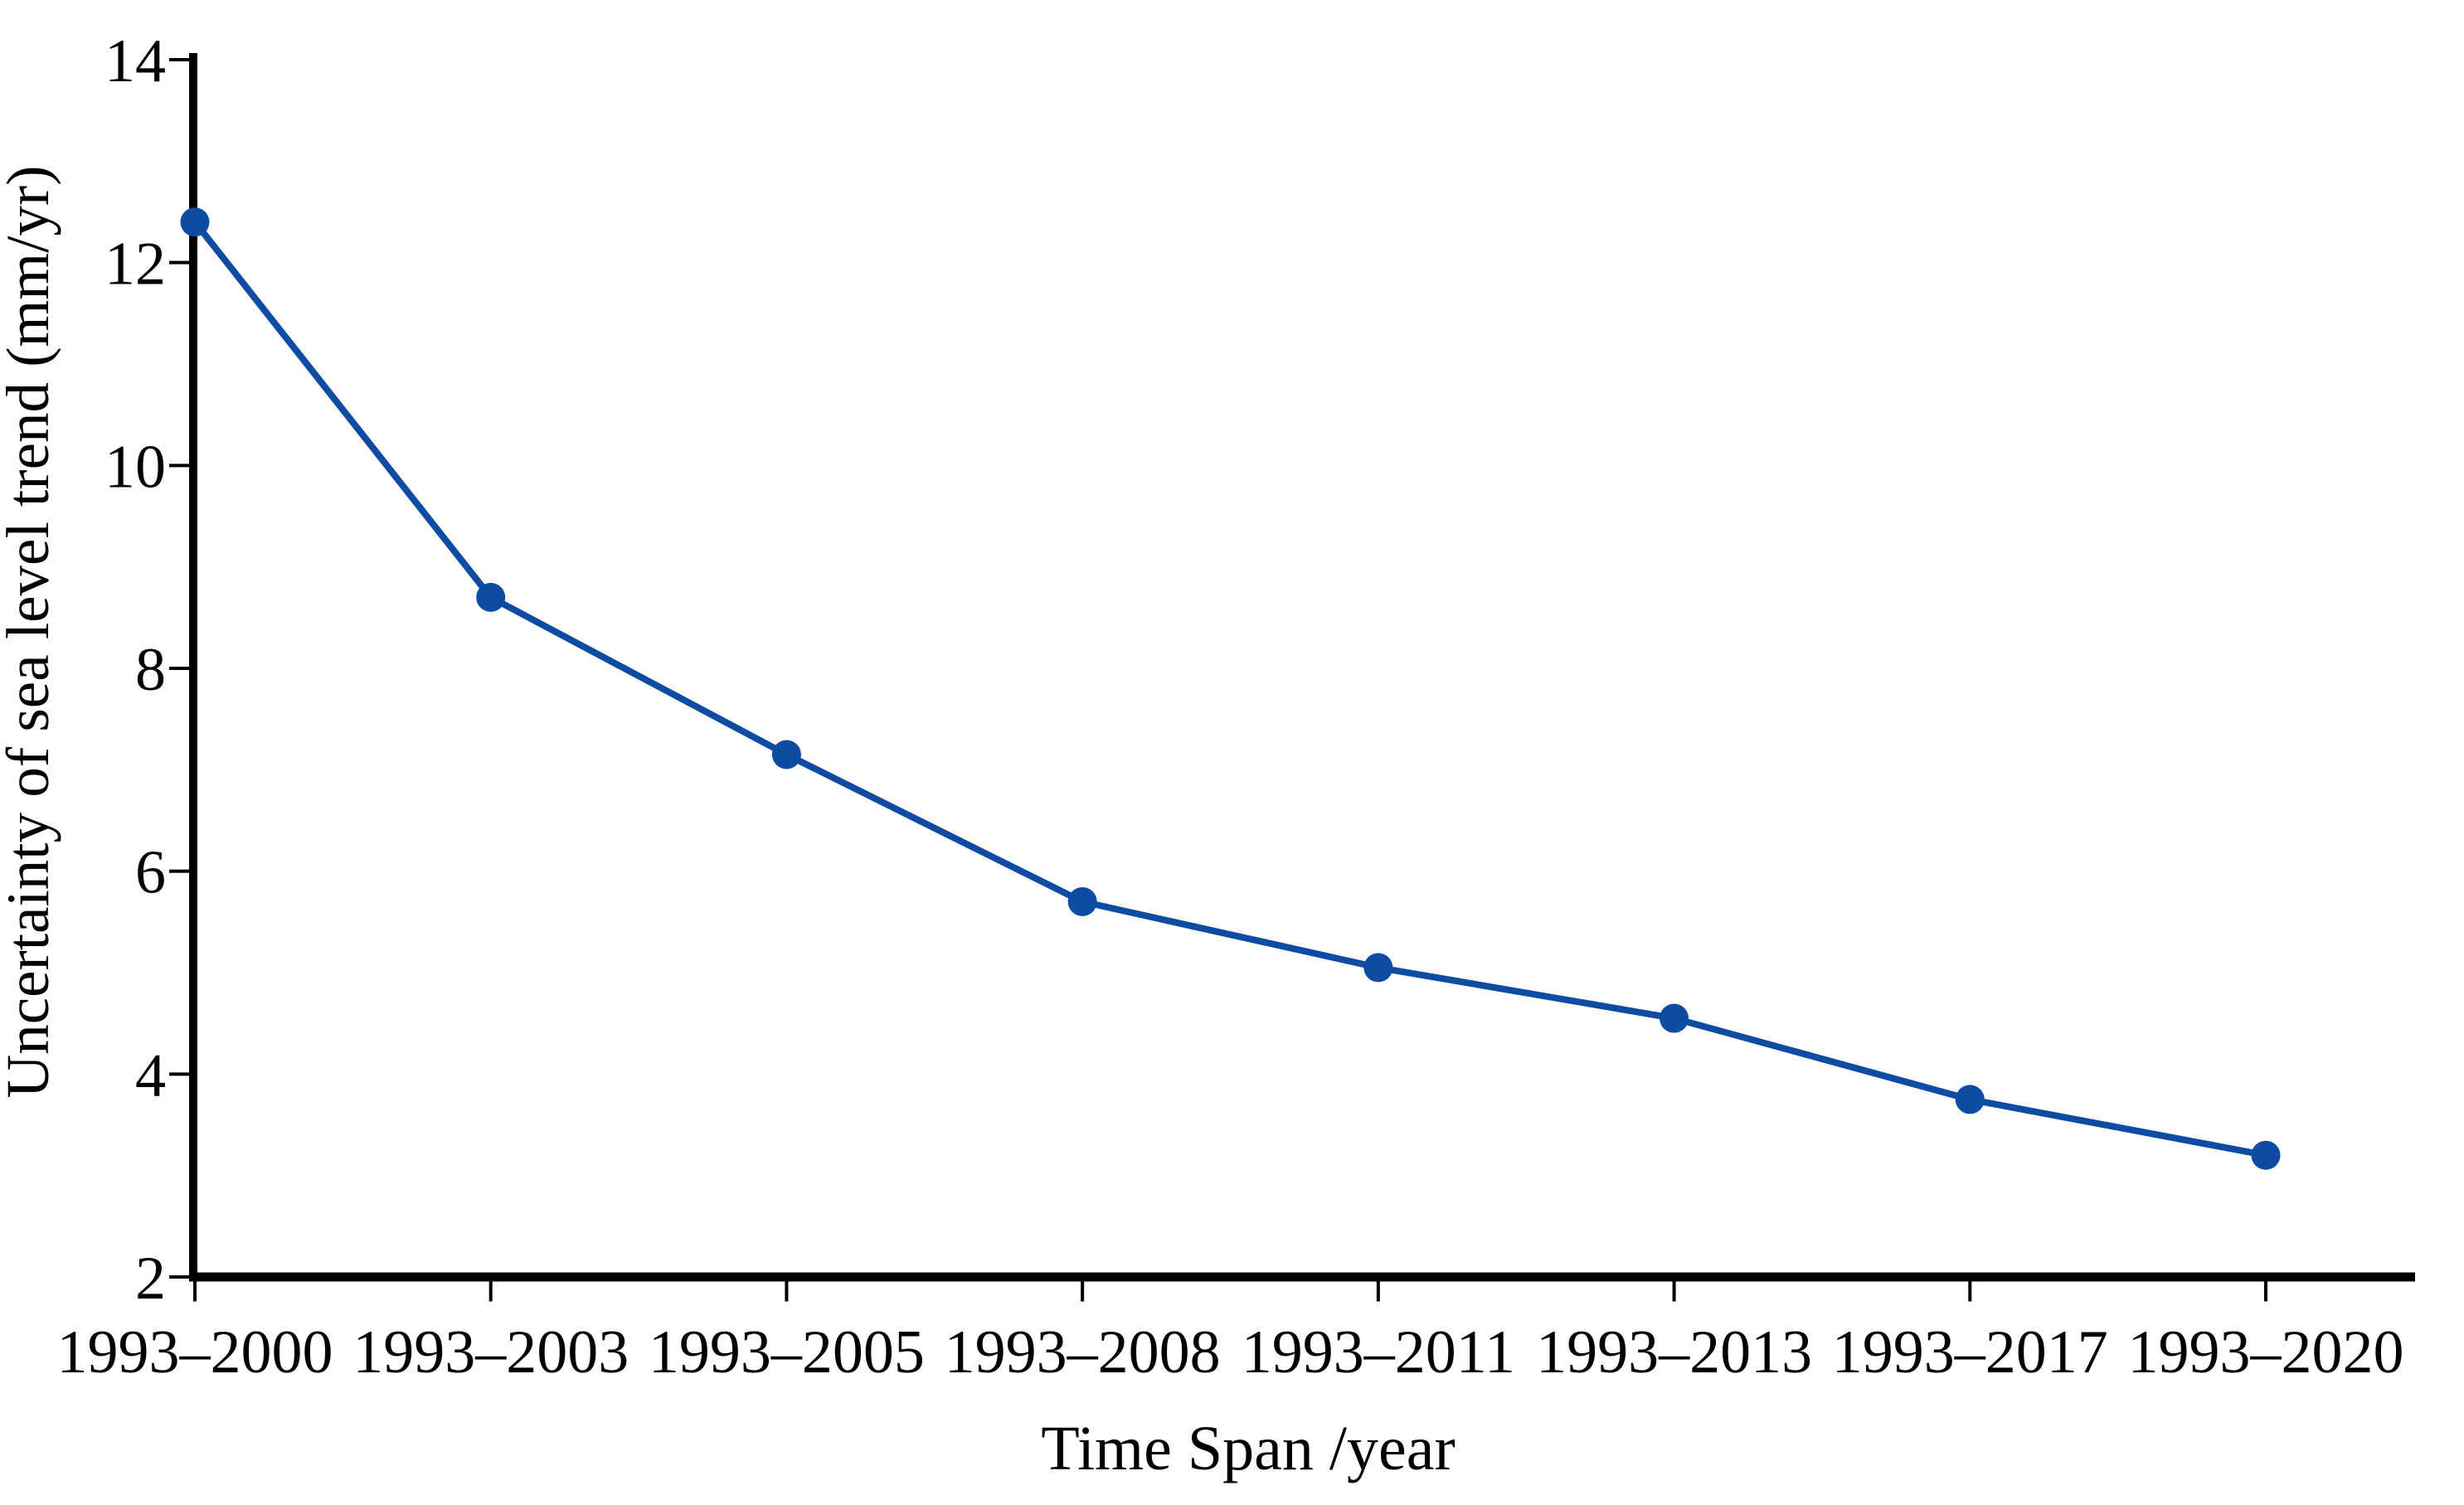  Describe the element at coordinates (135, 61) in the screenshot. I see `y-tick-label: 14` at that location.